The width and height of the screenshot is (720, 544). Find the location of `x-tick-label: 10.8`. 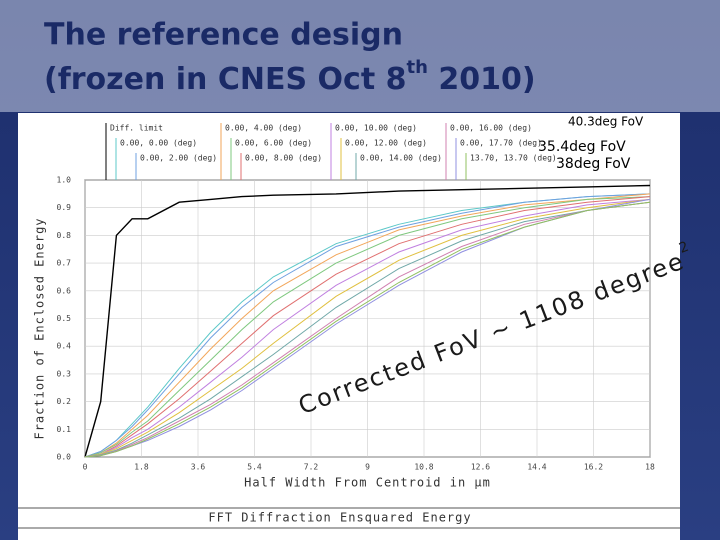

x-tick-label: 10.8 is located at coordinates (423, 467).